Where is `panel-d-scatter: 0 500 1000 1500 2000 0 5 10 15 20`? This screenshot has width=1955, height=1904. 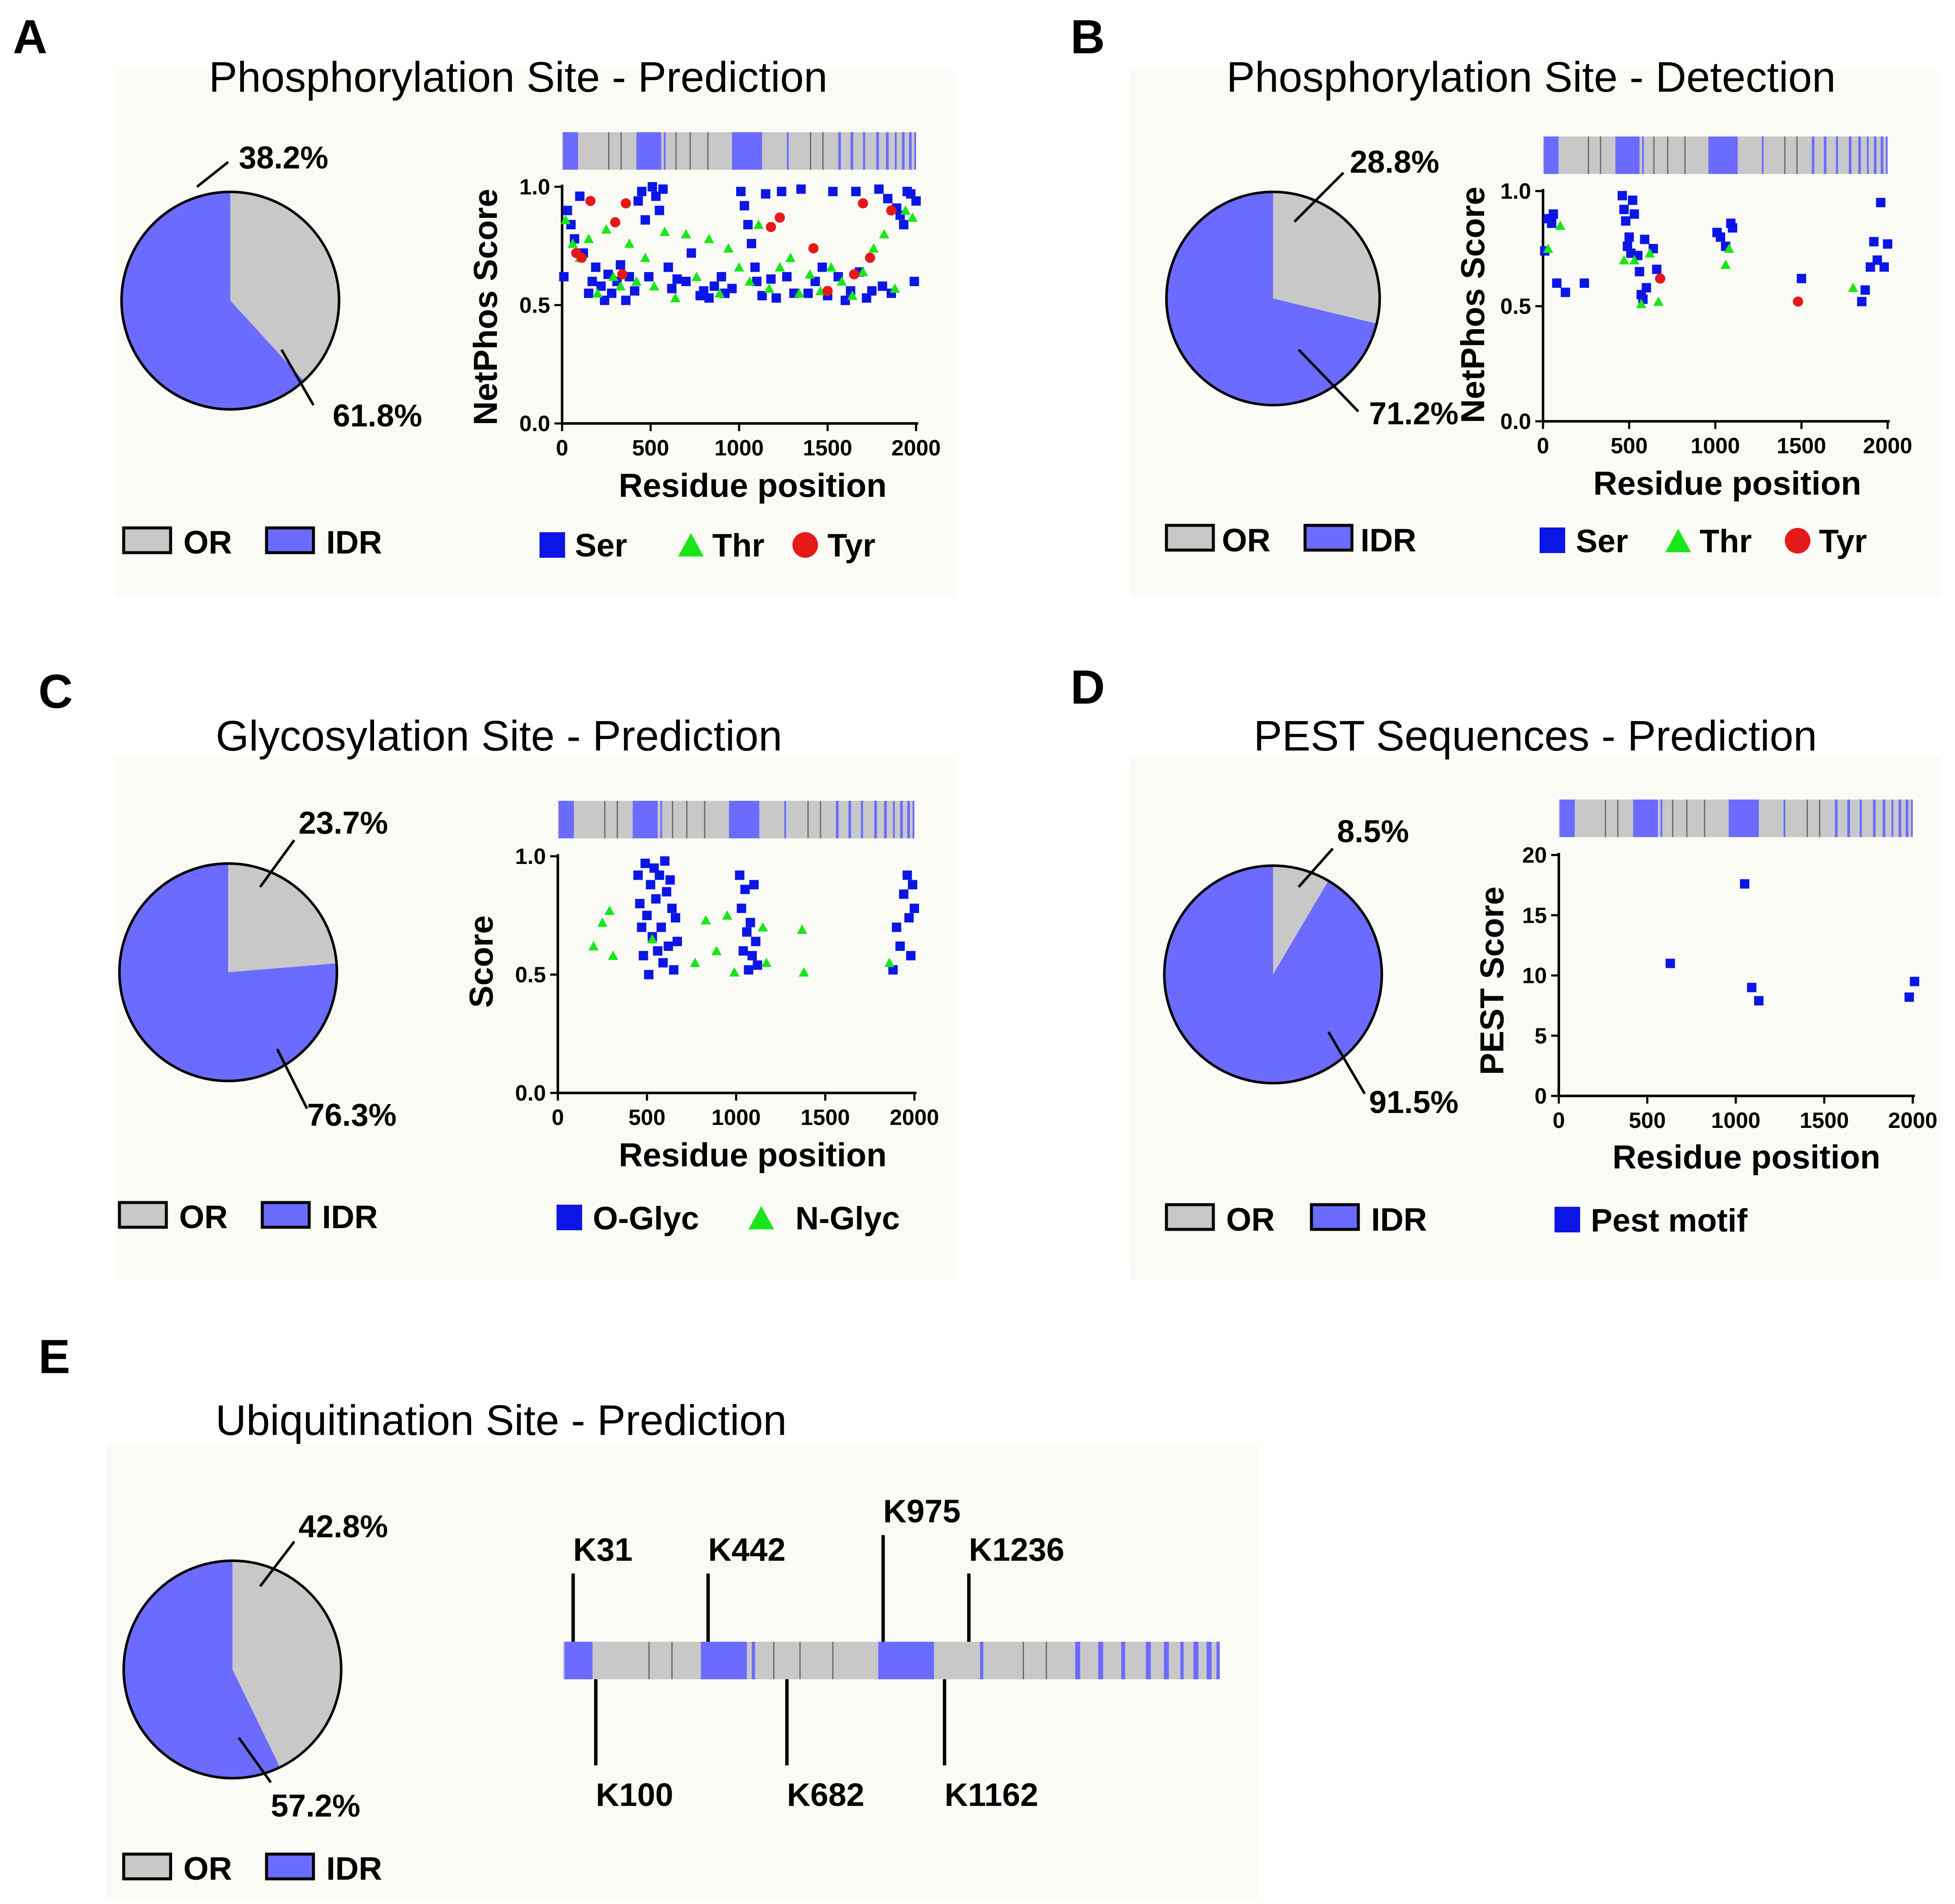 panel-d-scatter: 0 500 1000 1500 2000 0 5 10 15 20 is located at coordinates (1730, 988).